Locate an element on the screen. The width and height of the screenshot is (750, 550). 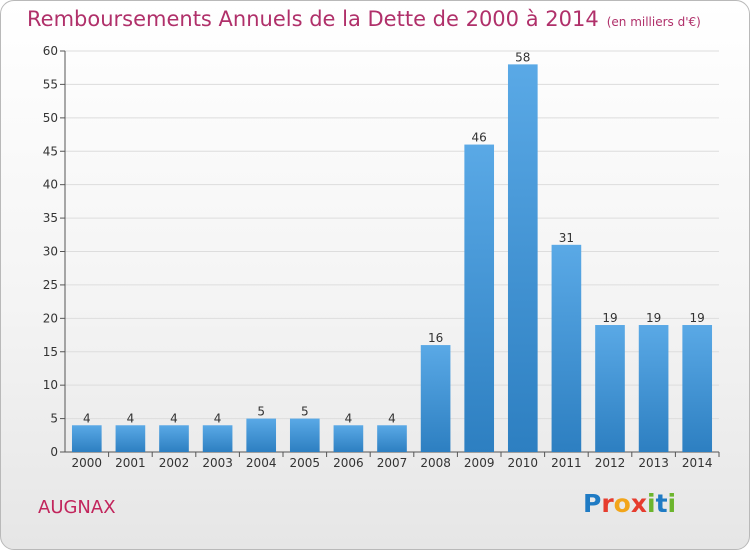
y-tick-label: 20 is located at coordinates (50, 318).